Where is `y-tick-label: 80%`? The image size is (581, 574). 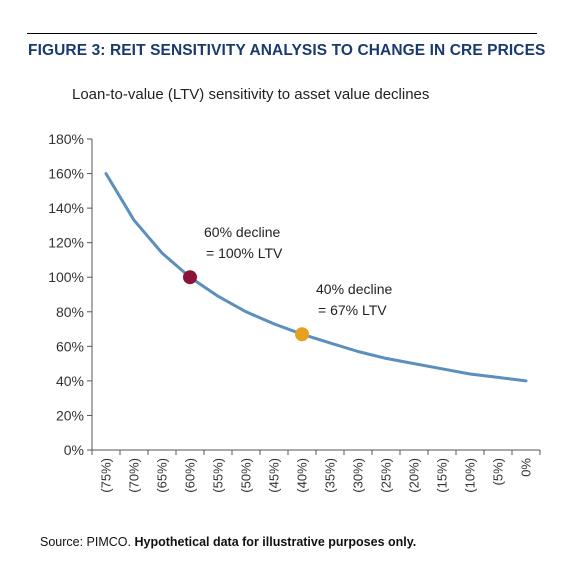 y-tick-label: 80% is located at coordinates (70, 312).